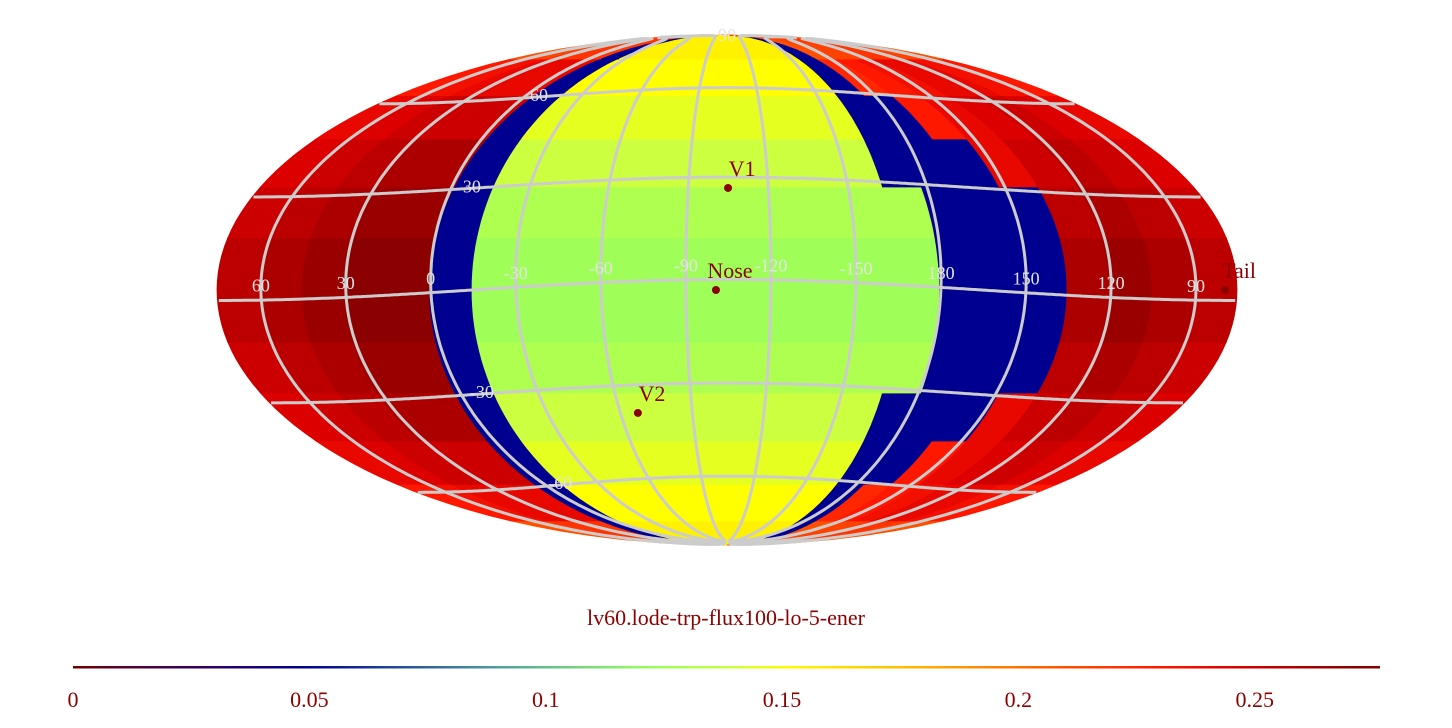  I want to click on lon-tick-label: 90, so click(1196, 286).